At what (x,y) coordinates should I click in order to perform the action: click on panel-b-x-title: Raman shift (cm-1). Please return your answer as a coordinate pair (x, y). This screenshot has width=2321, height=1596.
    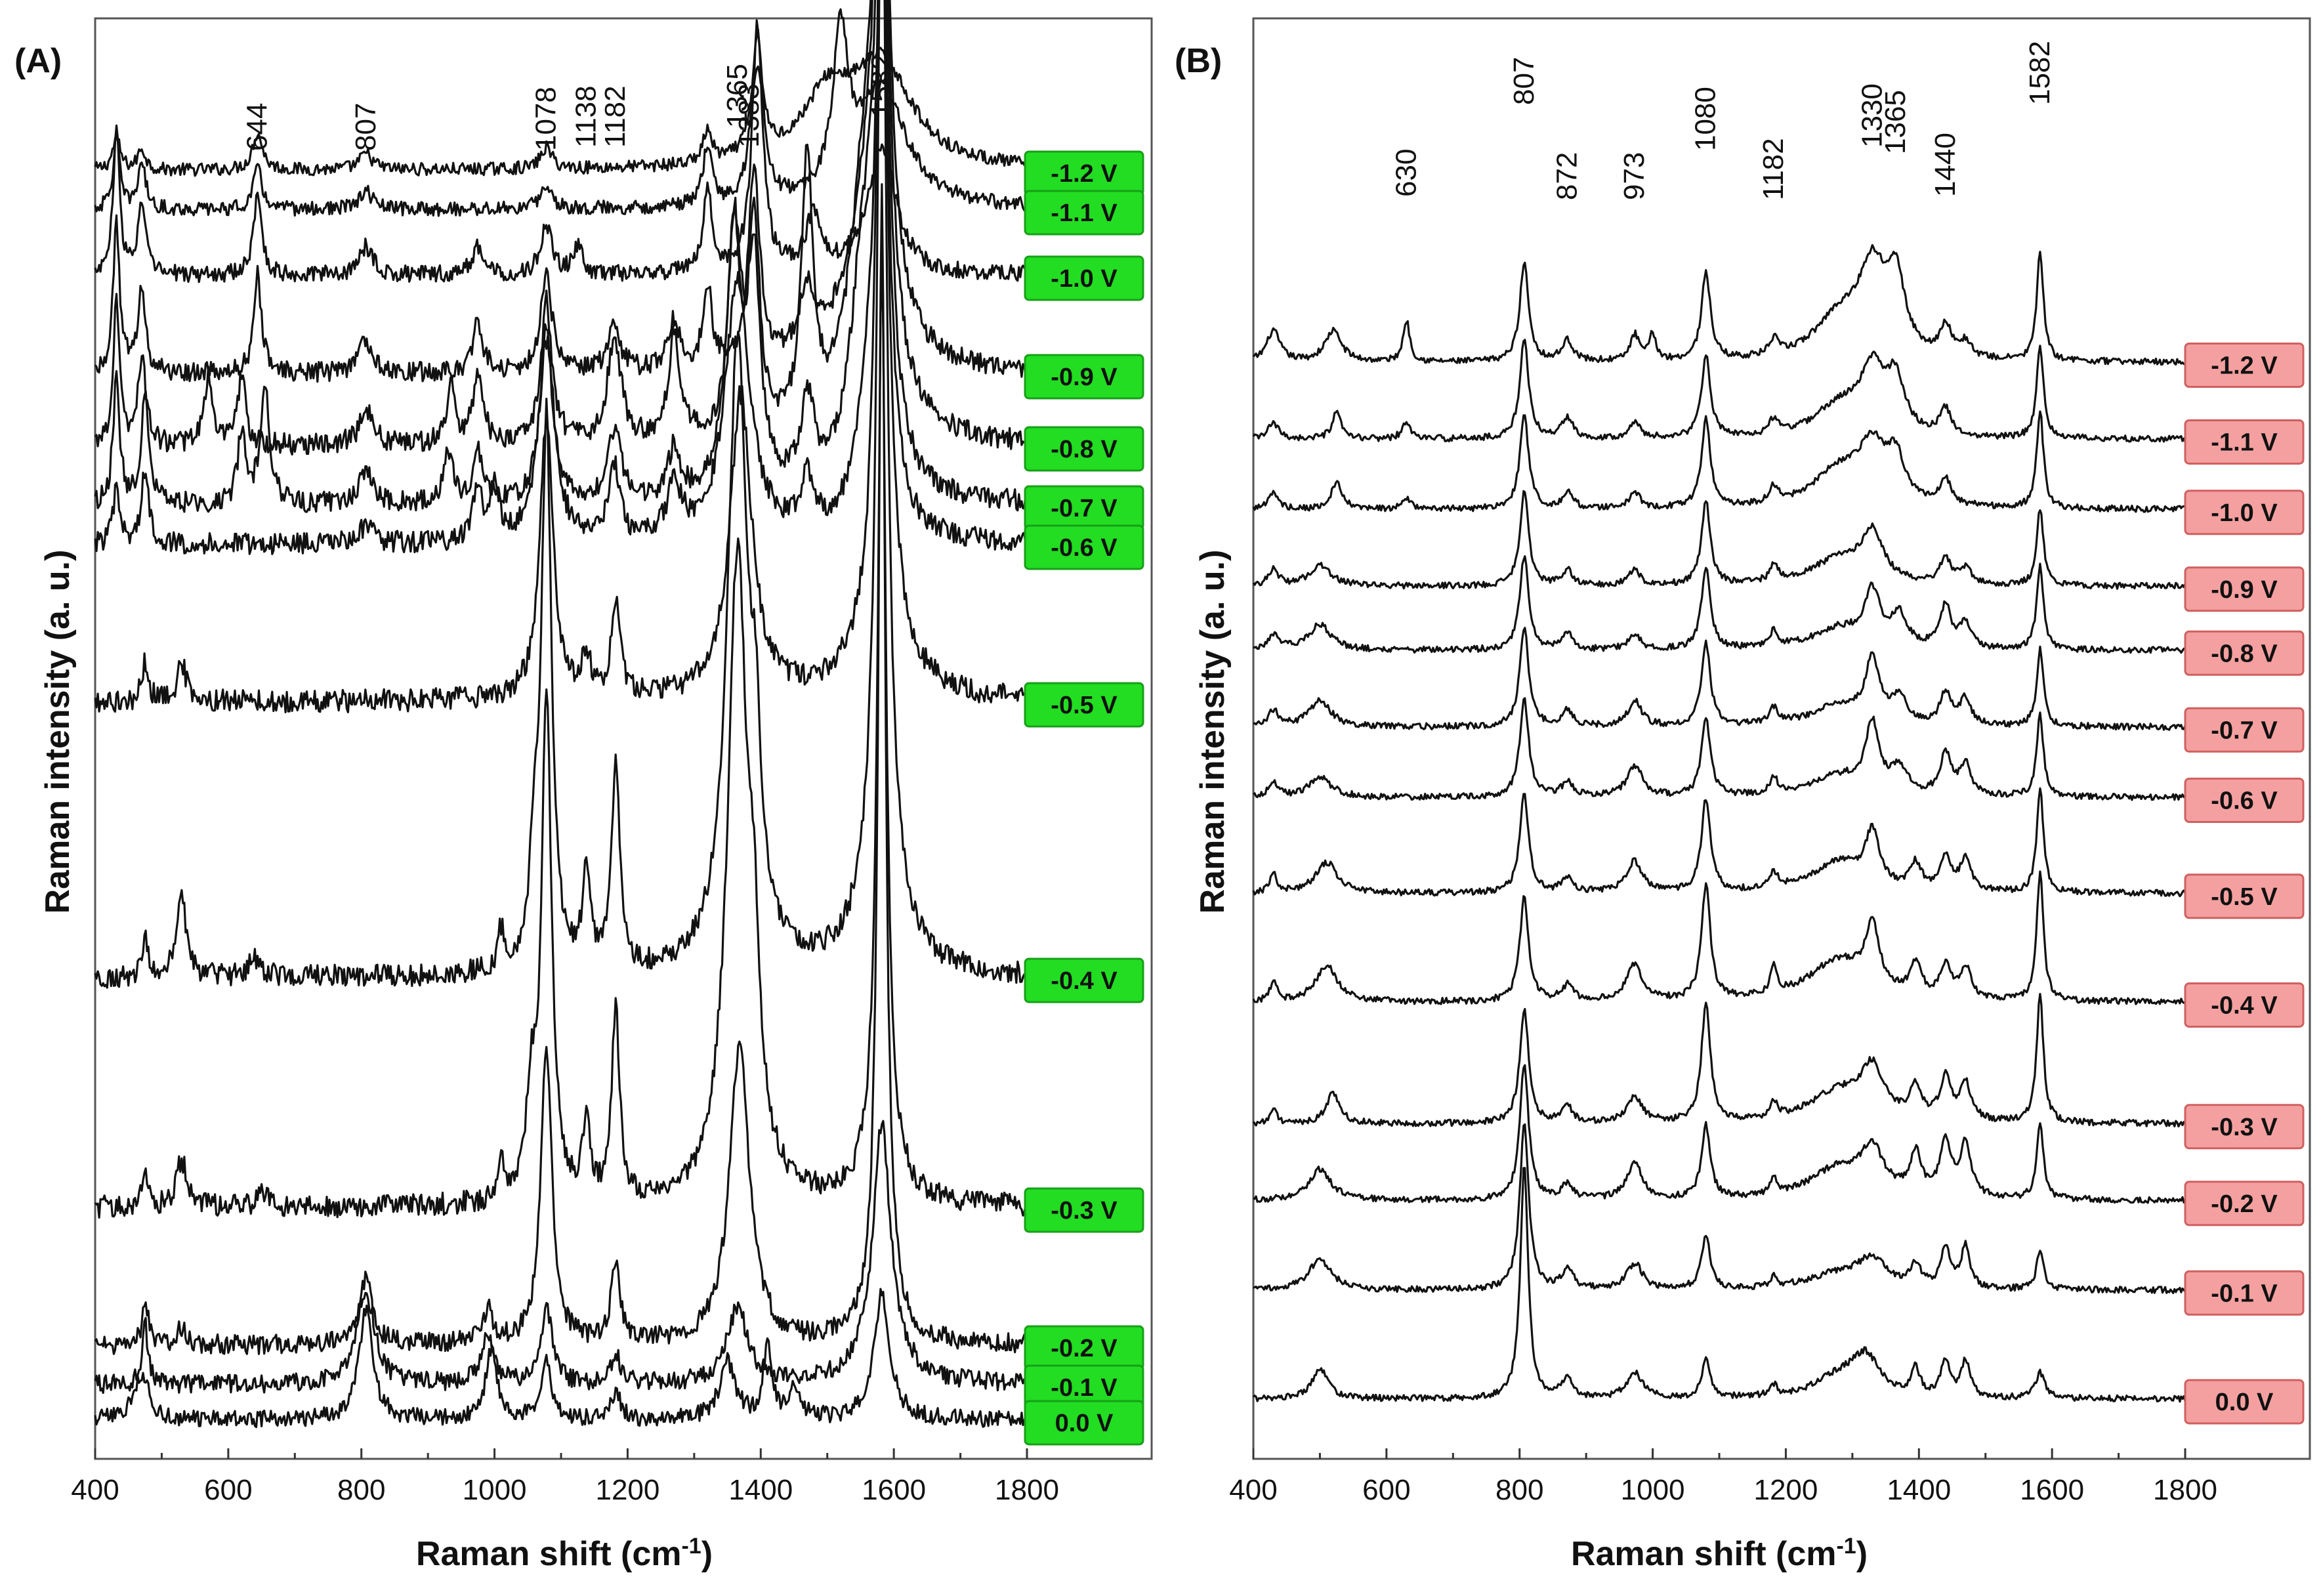
    Looking at the image, I should click on (1720, 1553).